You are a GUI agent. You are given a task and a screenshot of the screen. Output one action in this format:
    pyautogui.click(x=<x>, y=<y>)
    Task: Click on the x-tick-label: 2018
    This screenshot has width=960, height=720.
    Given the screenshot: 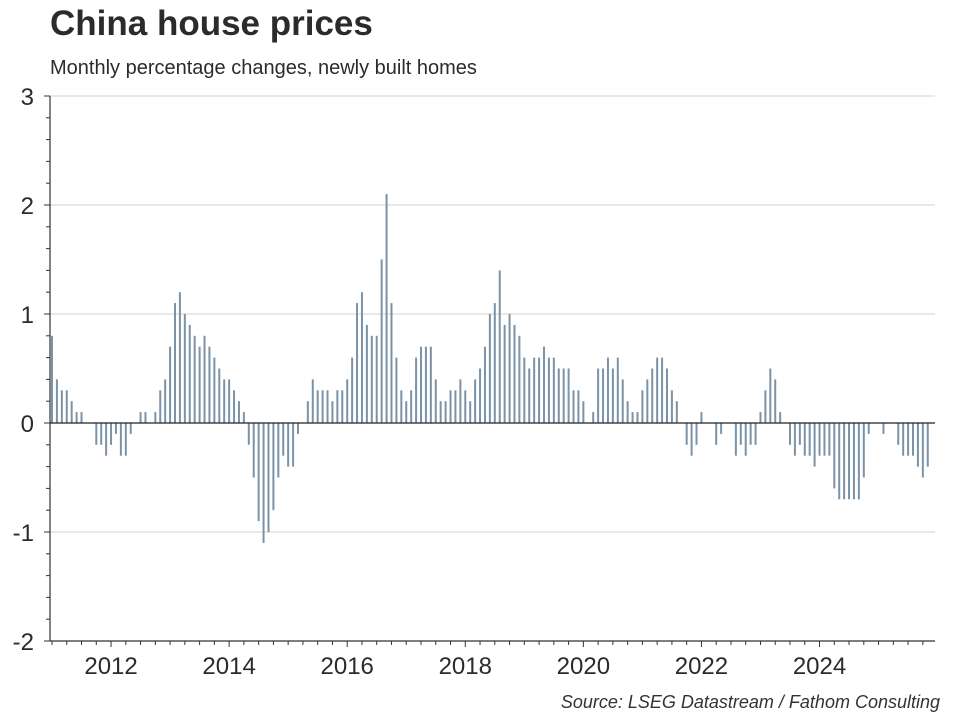 What is the action you would take?
    pyautogui.click(x=465, y=666)
    